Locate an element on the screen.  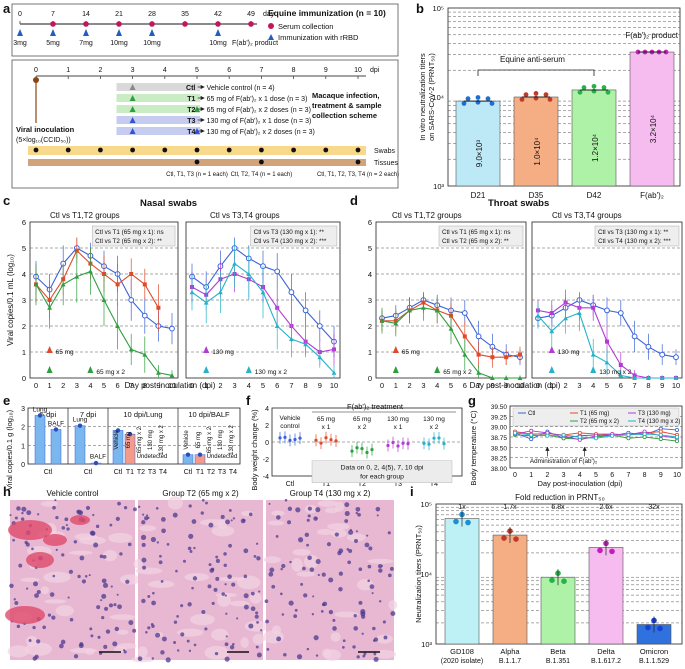
nasal-sub2: Ctl vs T3,T4 groups is located at coordinates (245, 215).